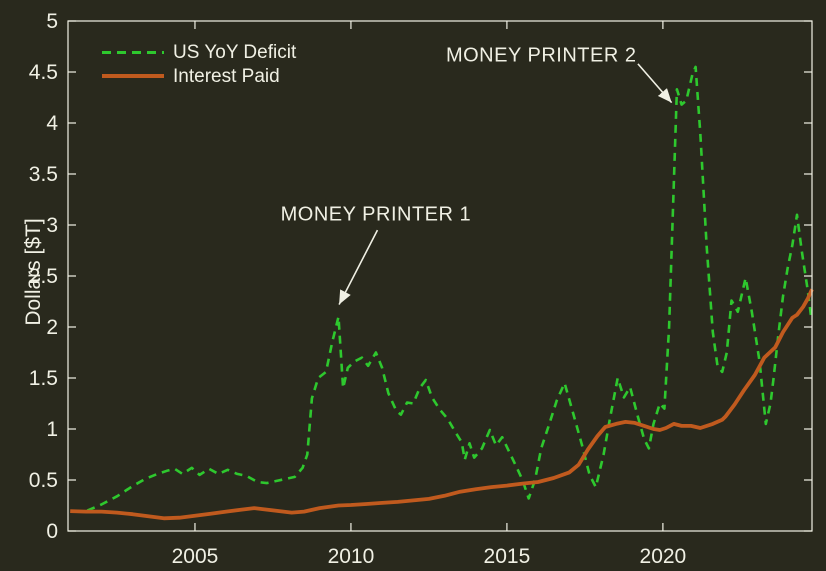  I want to click on legend-interest-label: Interest Paid, so click(226, 76).